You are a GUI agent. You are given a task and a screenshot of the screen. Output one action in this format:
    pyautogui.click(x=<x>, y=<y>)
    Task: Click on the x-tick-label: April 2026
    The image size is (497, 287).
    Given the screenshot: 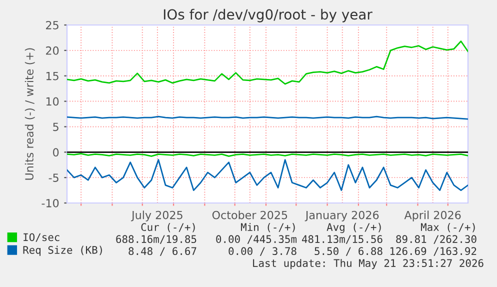 What is the action you would take?
    pyautogui.click(x=432, y=216)
    